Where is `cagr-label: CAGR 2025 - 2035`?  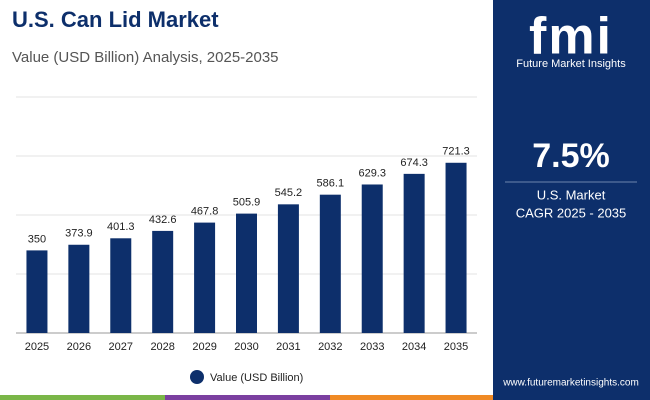
cagr-label: CAGR 2025 - 2035 is located at coordinates (571, 212).